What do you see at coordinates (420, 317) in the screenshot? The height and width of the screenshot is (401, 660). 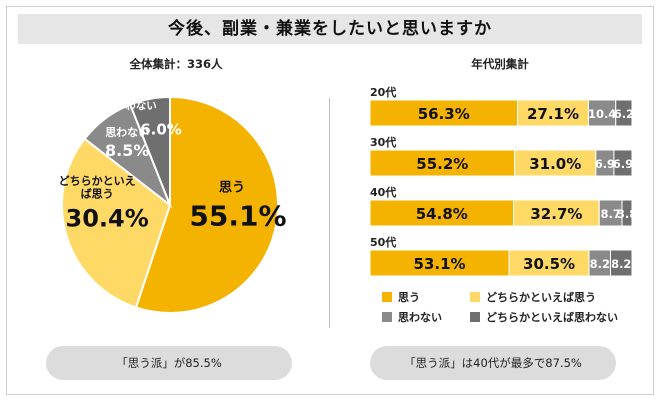 I see `legend-label: 思わない` at bounding box center [420, 317].